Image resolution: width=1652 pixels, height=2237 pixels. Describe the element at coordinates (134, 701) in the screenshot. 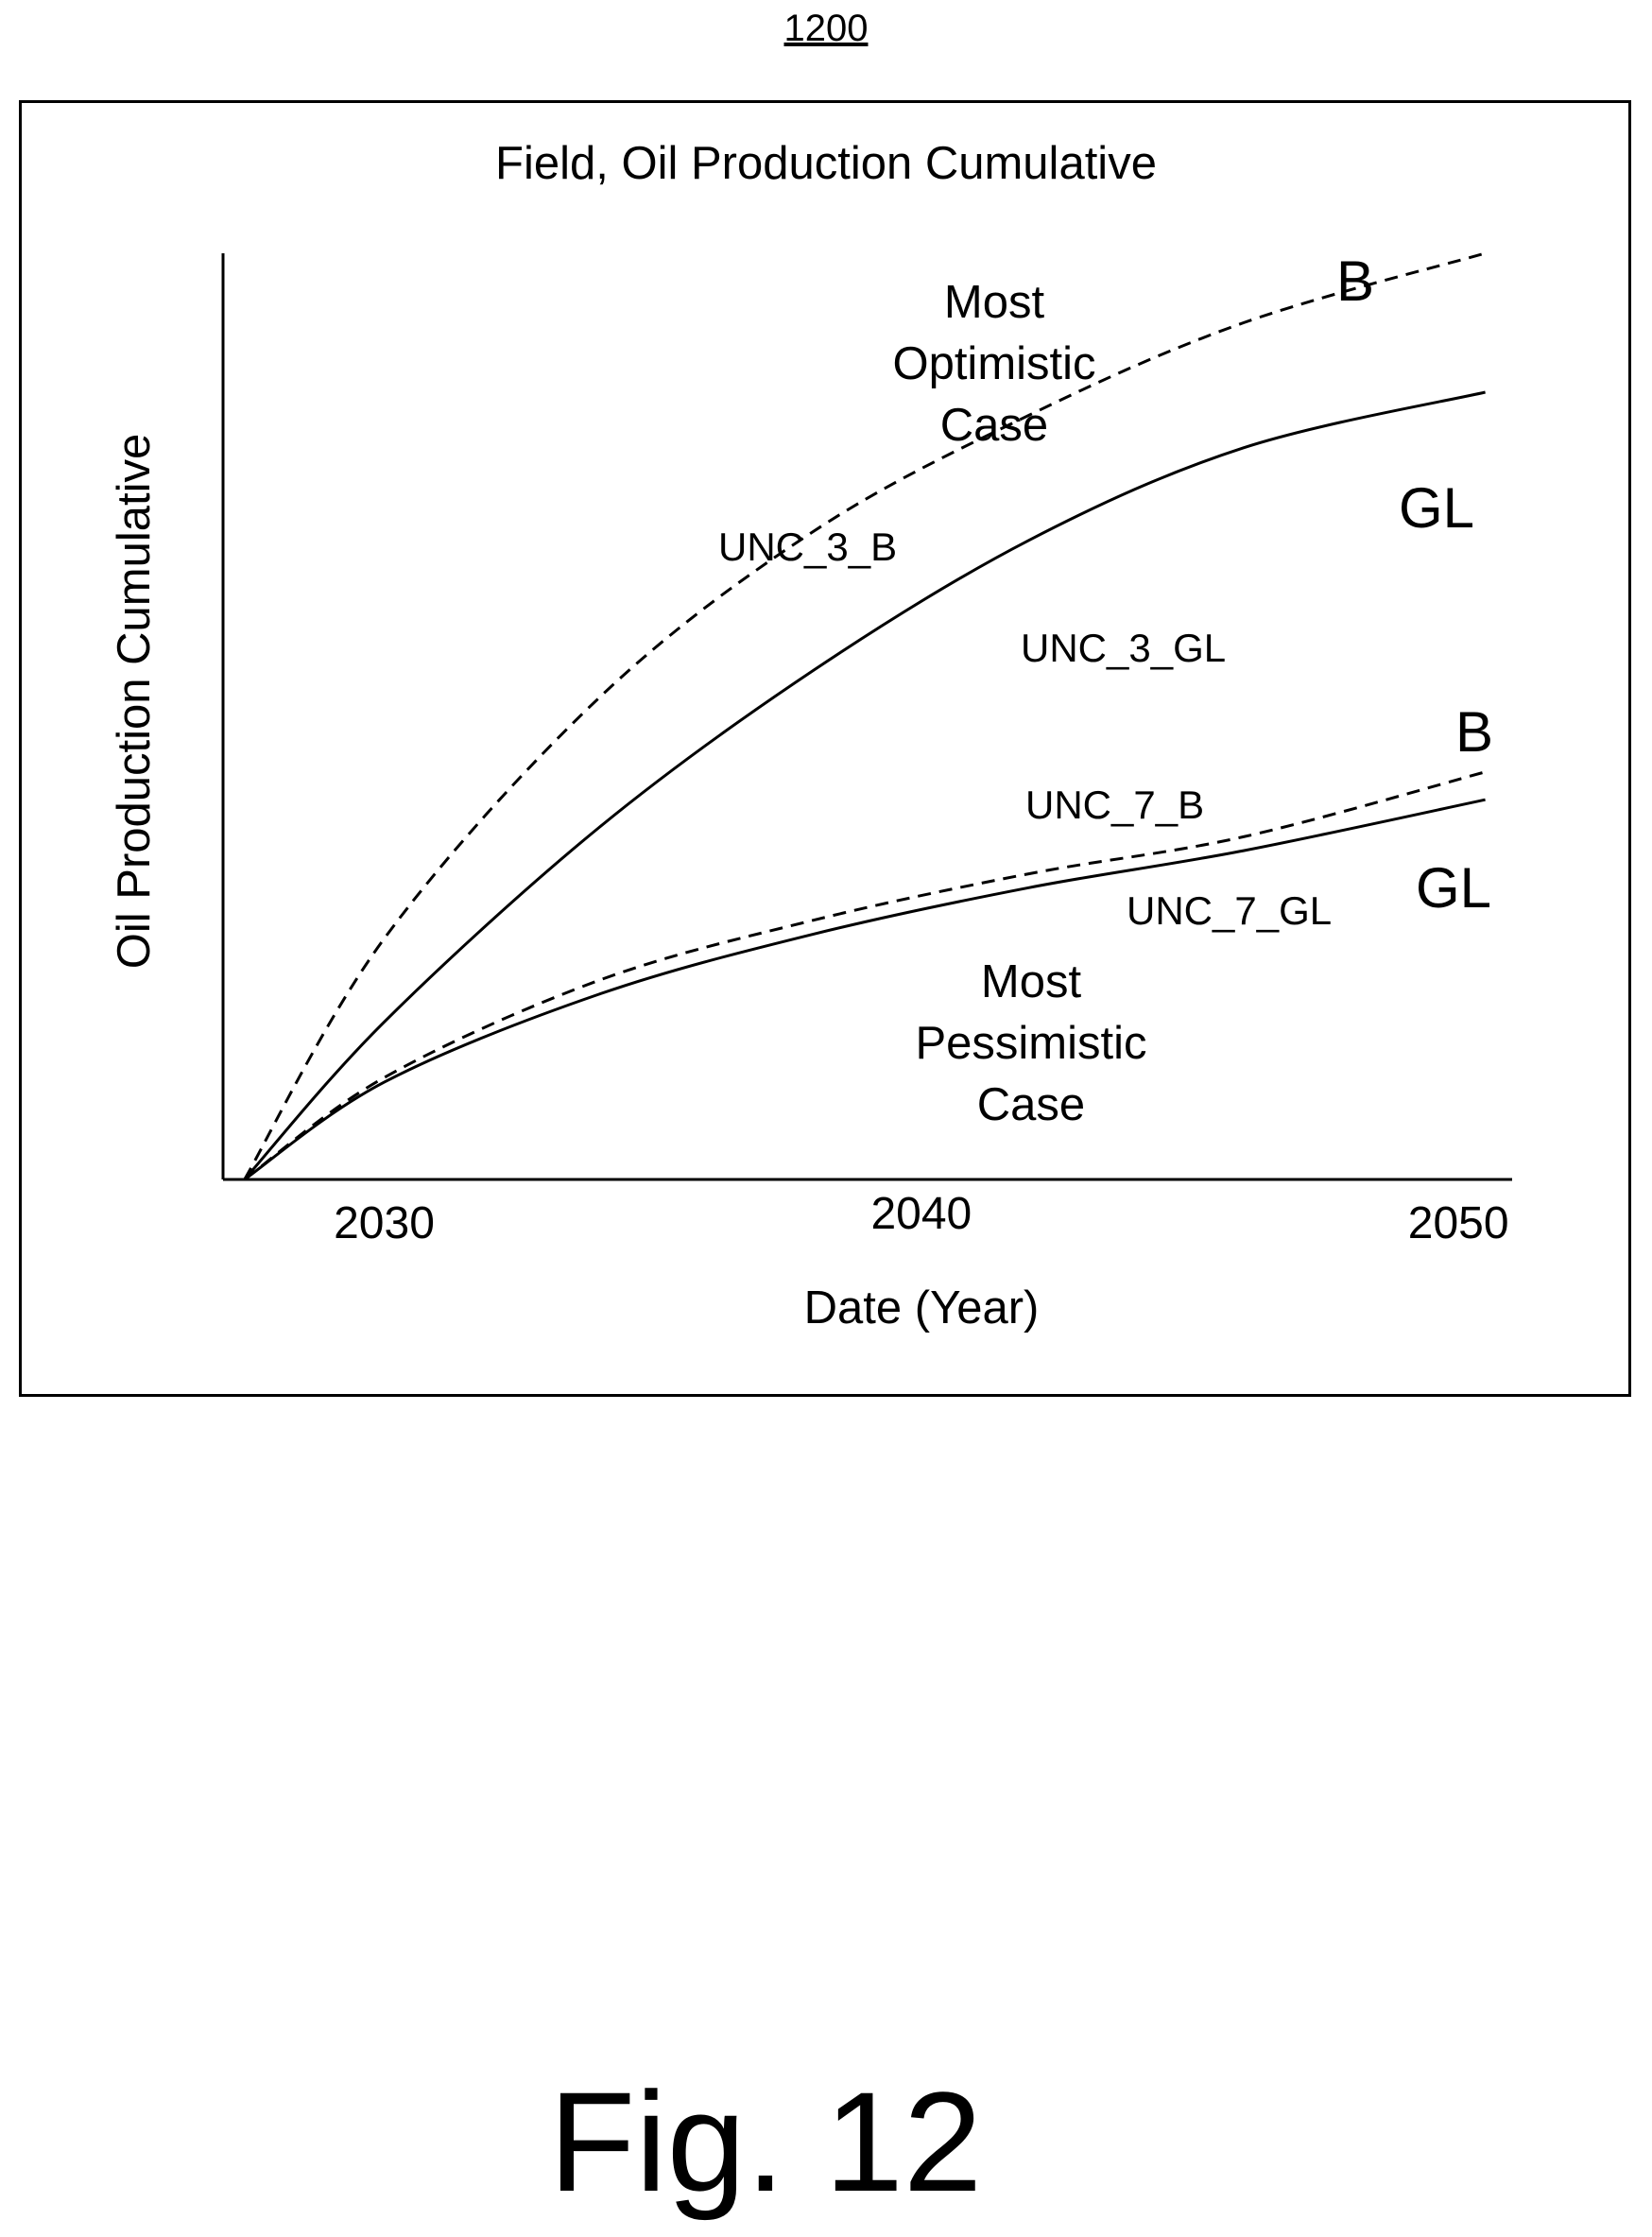

I see `y-axis-label: Oil Production Cumulative` at that location.